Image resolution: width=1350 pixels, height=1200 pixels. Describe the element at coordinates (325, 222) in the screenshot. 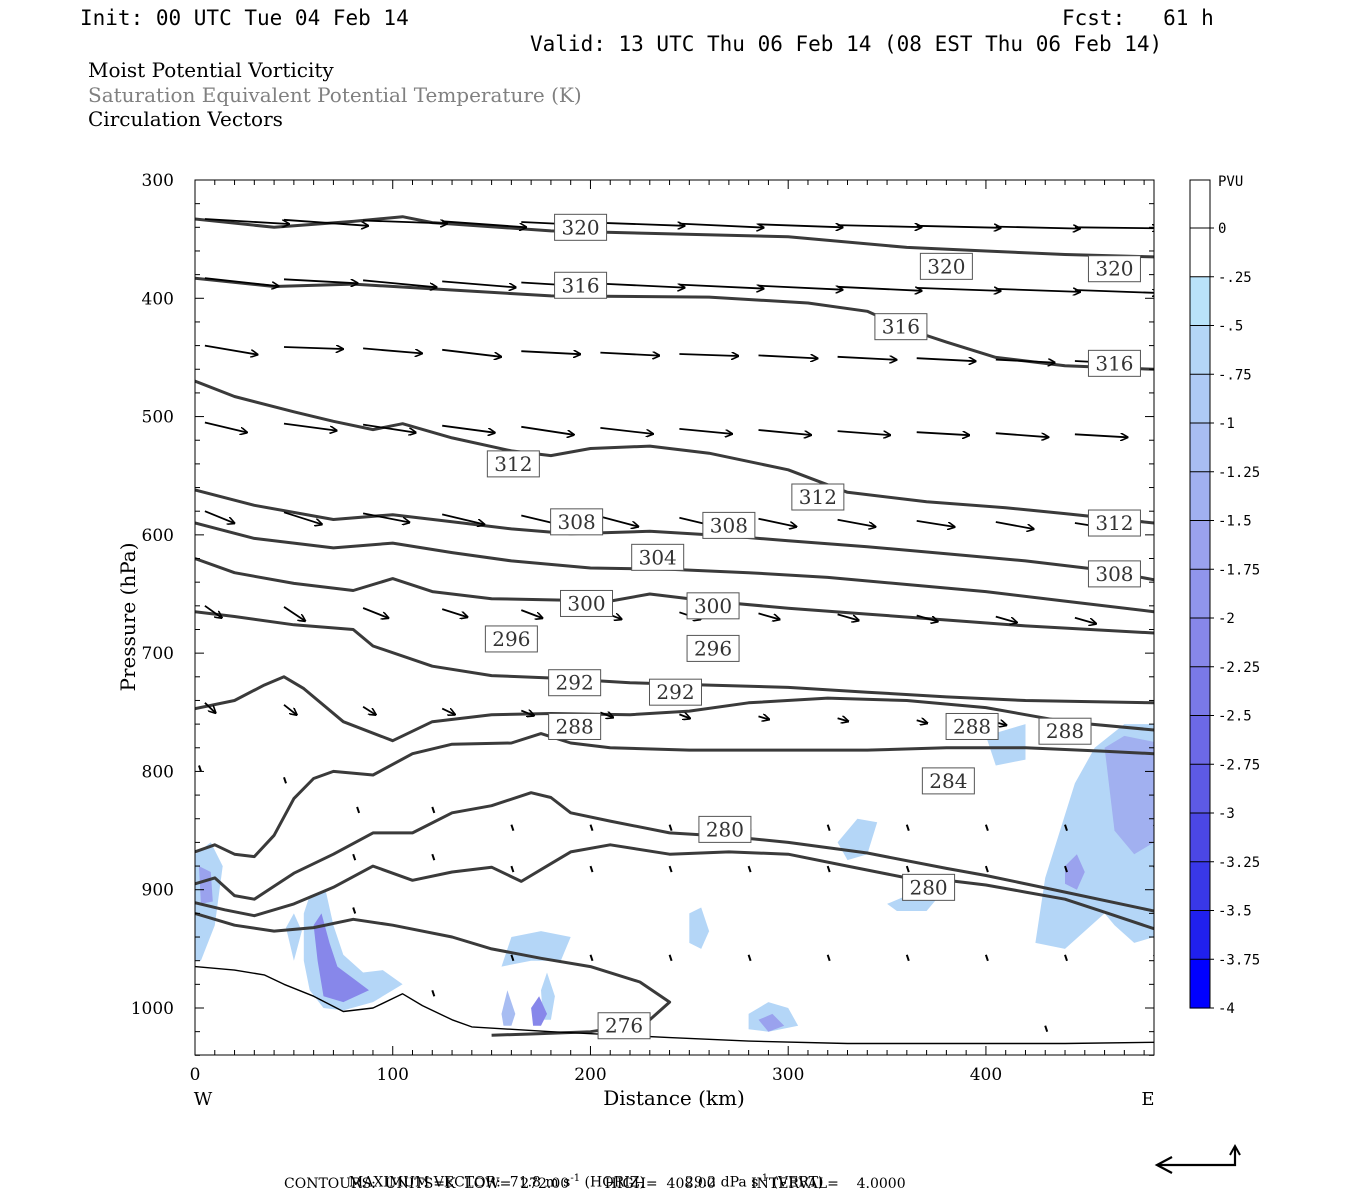

I see `vector-r0-c1` at that location.